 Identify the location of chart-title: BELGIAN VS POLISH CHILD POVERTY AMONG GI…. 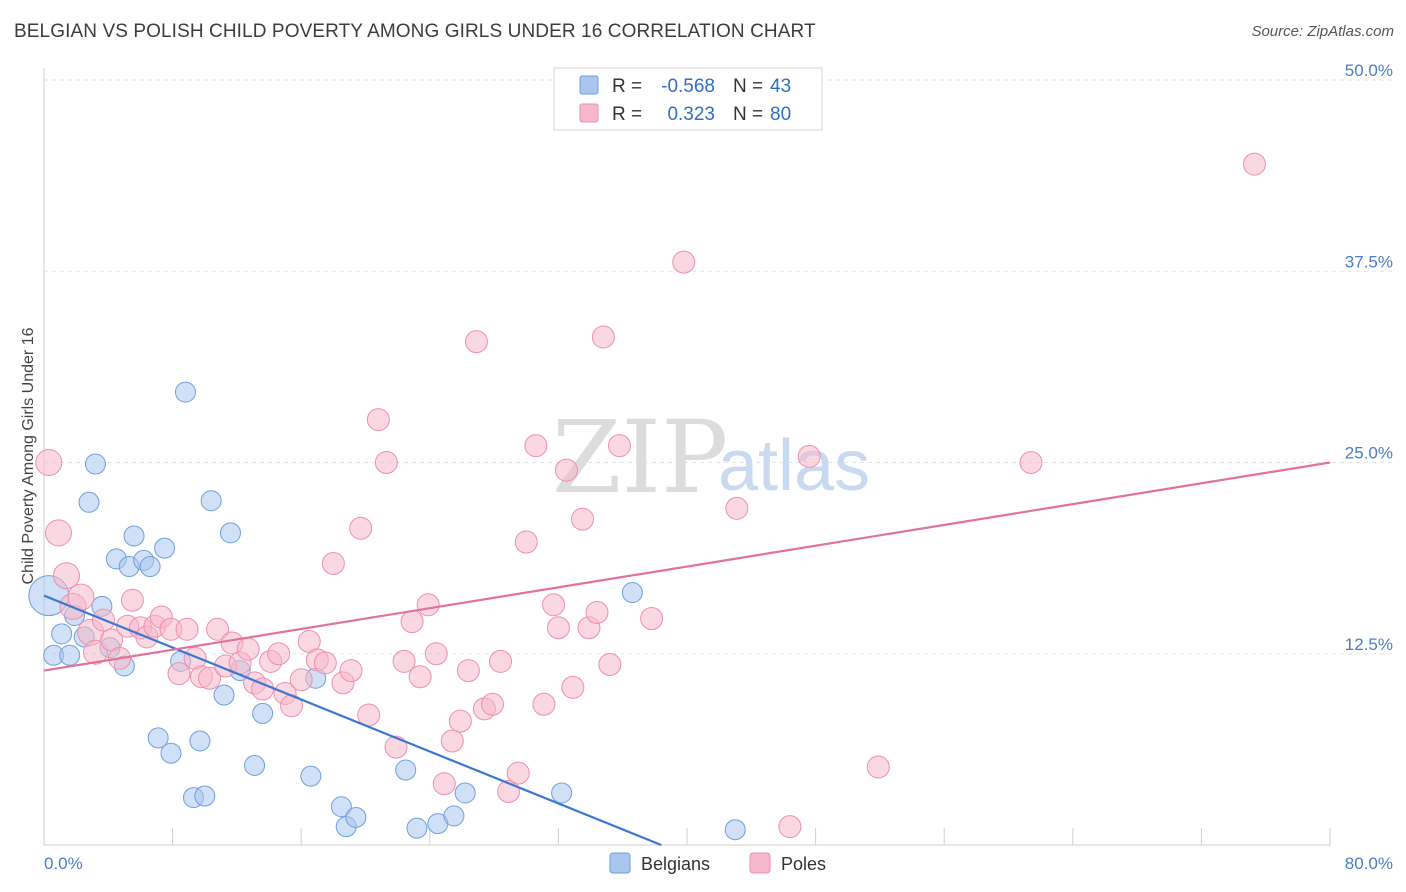
(415, 31).